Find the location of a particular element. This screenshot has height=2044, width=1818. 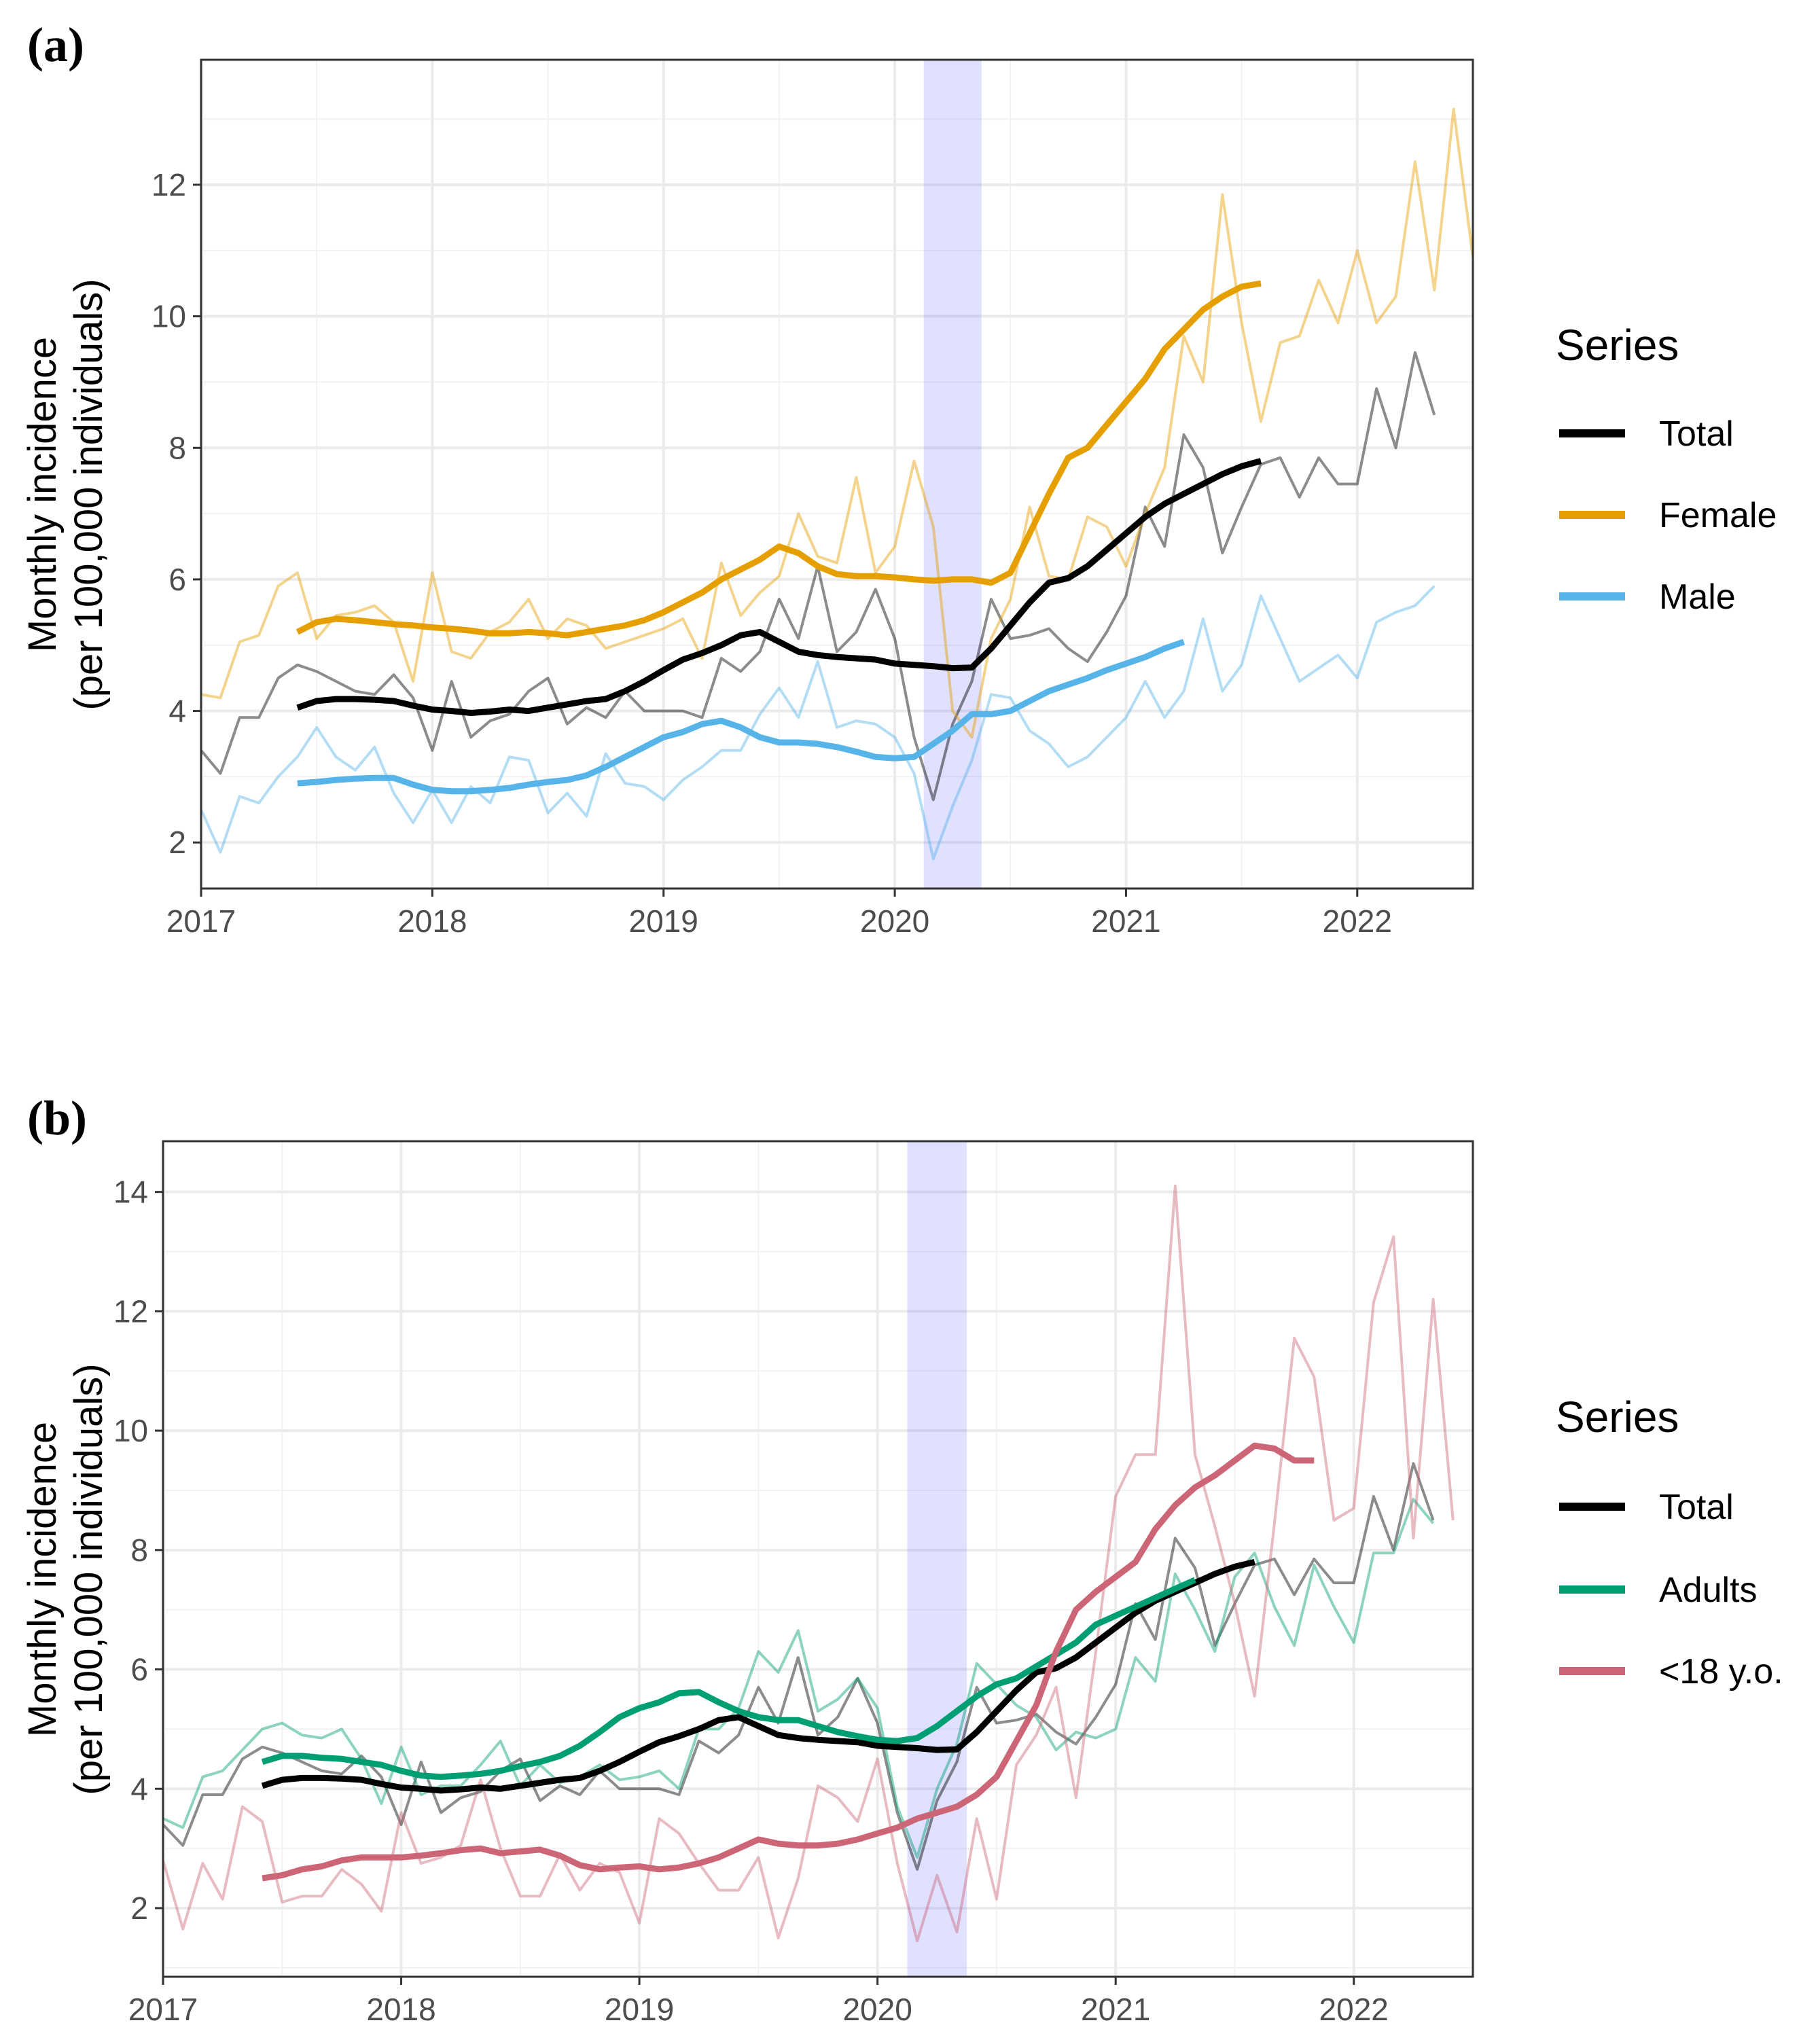

panel-b-y-tick-label: 2 is located at coordinates (139, 1908).